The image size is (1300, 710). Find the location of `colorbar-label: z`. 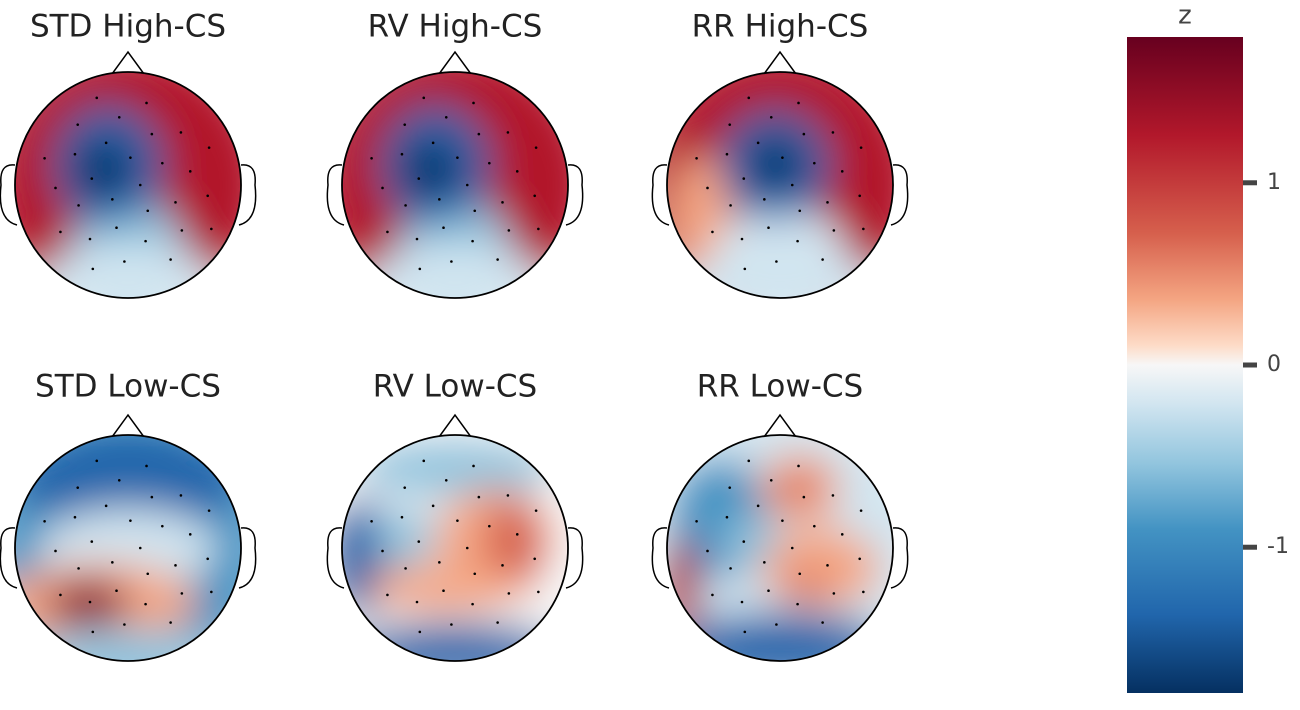

colorbar-label: z is located at coordinates (1185, 16).